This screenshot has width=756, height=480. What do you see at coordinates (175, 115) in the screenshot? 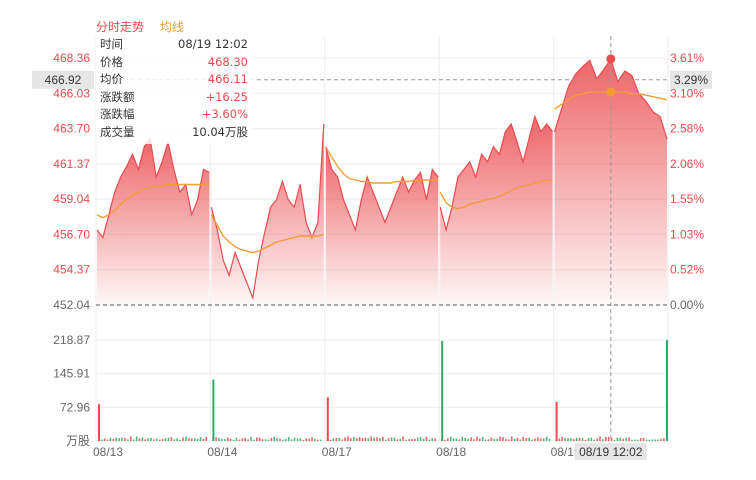
I see `tooltip-row-change-pct: 涨跌幅 +3.60%` at bounding box center [175, 115].